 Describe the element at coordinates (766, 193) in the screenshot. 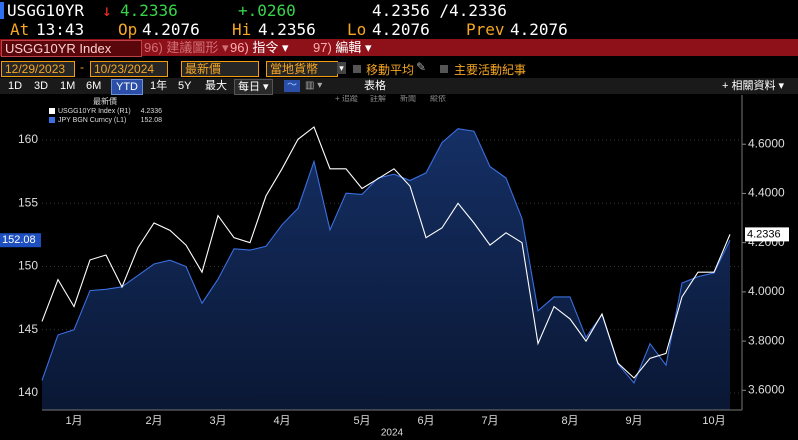

I see `y2-tick-label: 4.4000` at that location.